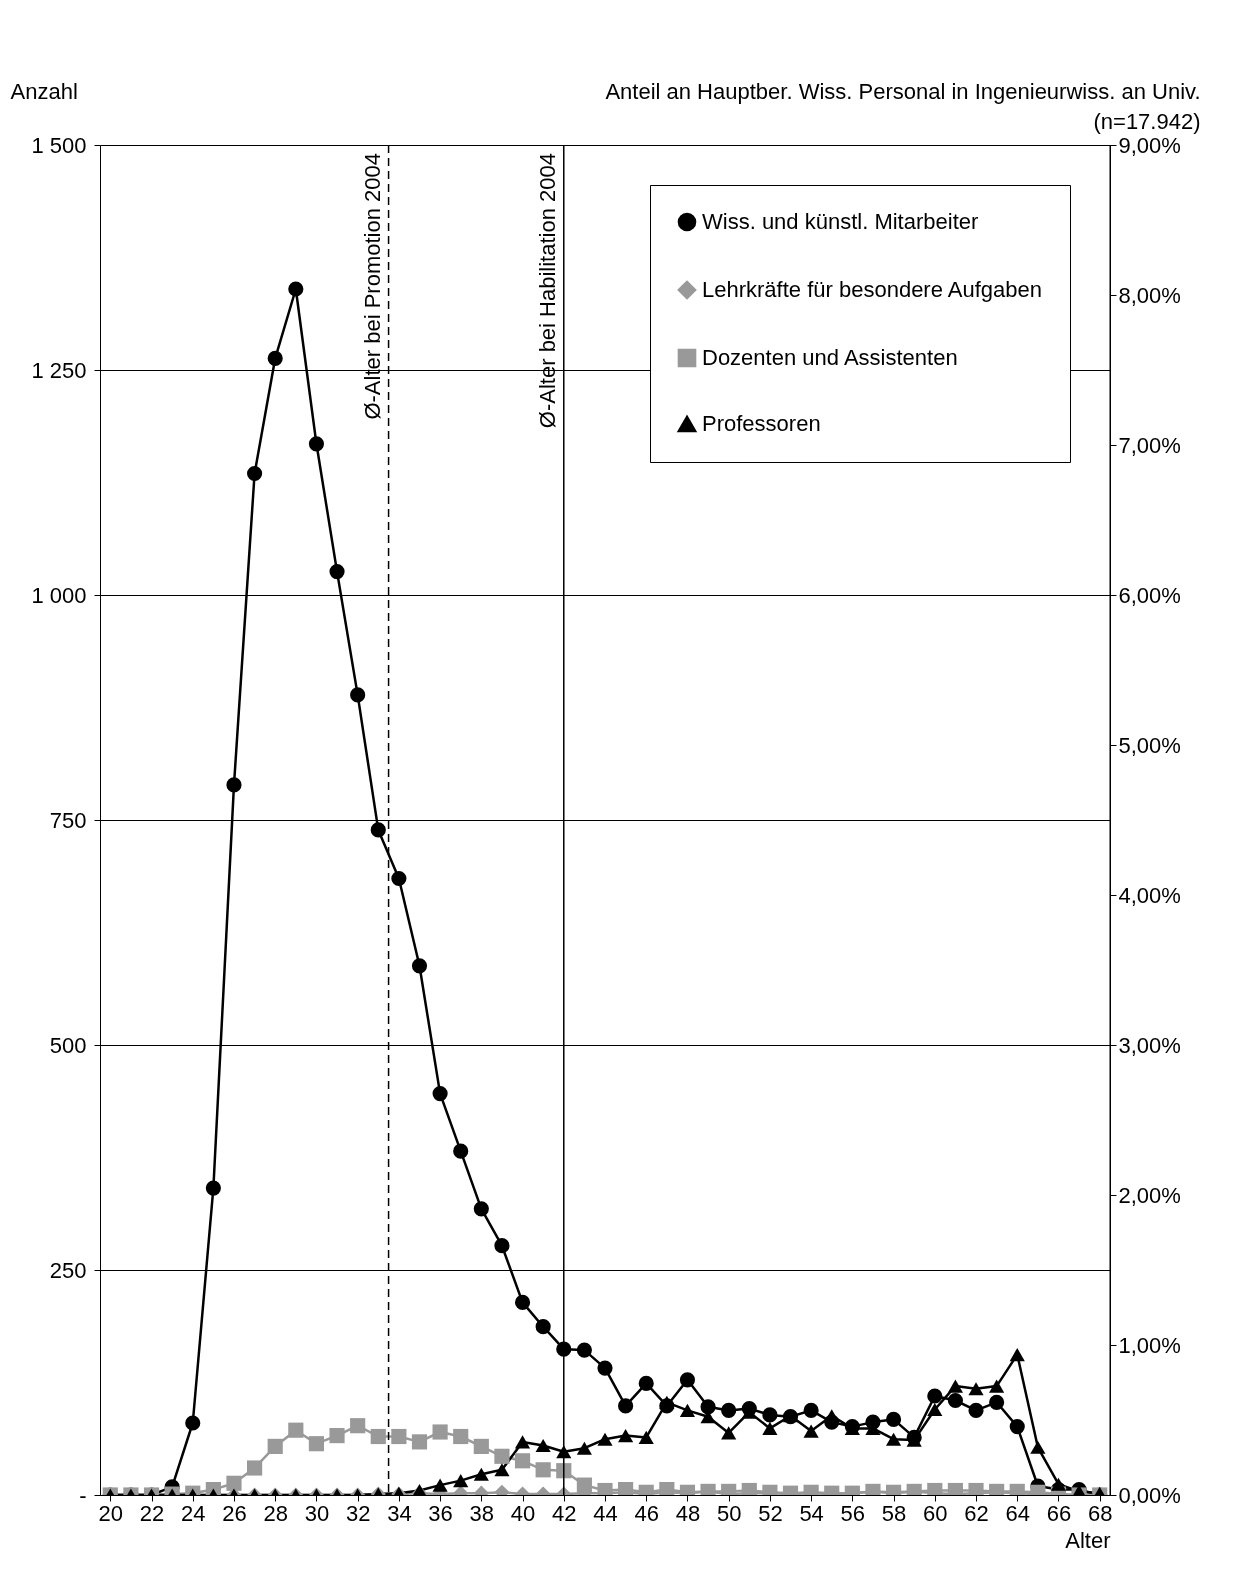 The width and height of the screenshot is (1242, 1572). What do you see at coordinates (1149, 145) in the screenshot?
I see `y2-tick-label: 9,00%` at bounding box center [1149, 145].